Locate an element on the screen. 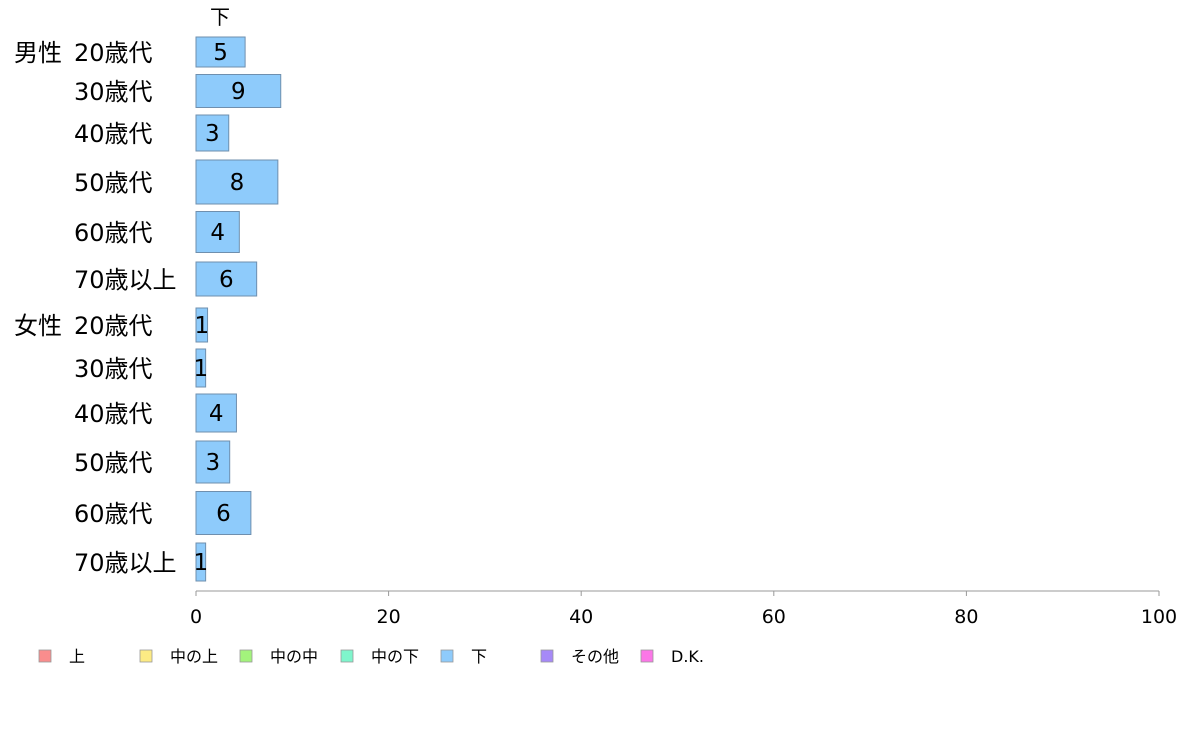 The width and height of the screenshot is (1188, 736). x-tick-label: 20 is located at coordinates (389, 617).